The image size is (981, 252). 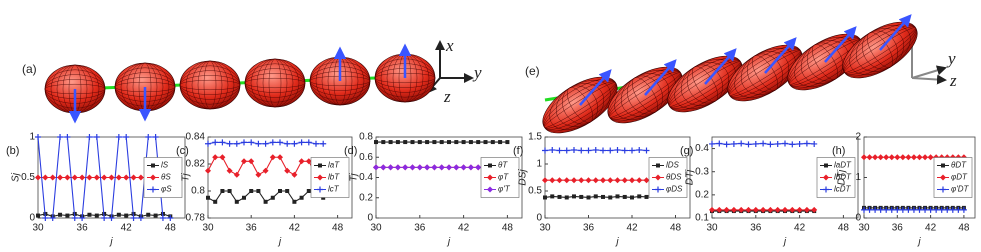 I want to click on y-tick-label: 0.4, so click(x=702, y=148).